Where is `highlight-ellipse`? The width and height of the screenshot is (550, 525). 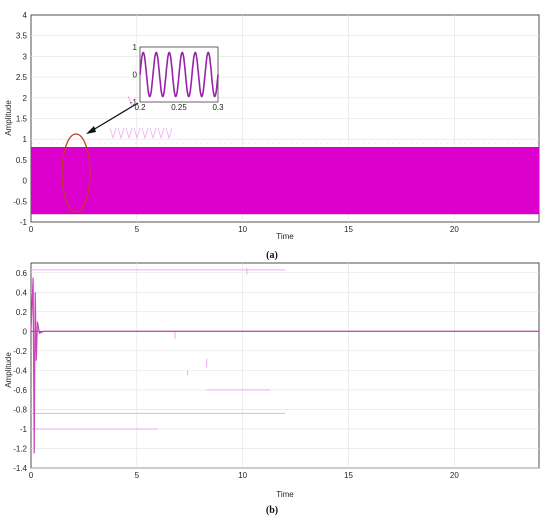
highlight-ellipse is located at coordinates (76, 173).